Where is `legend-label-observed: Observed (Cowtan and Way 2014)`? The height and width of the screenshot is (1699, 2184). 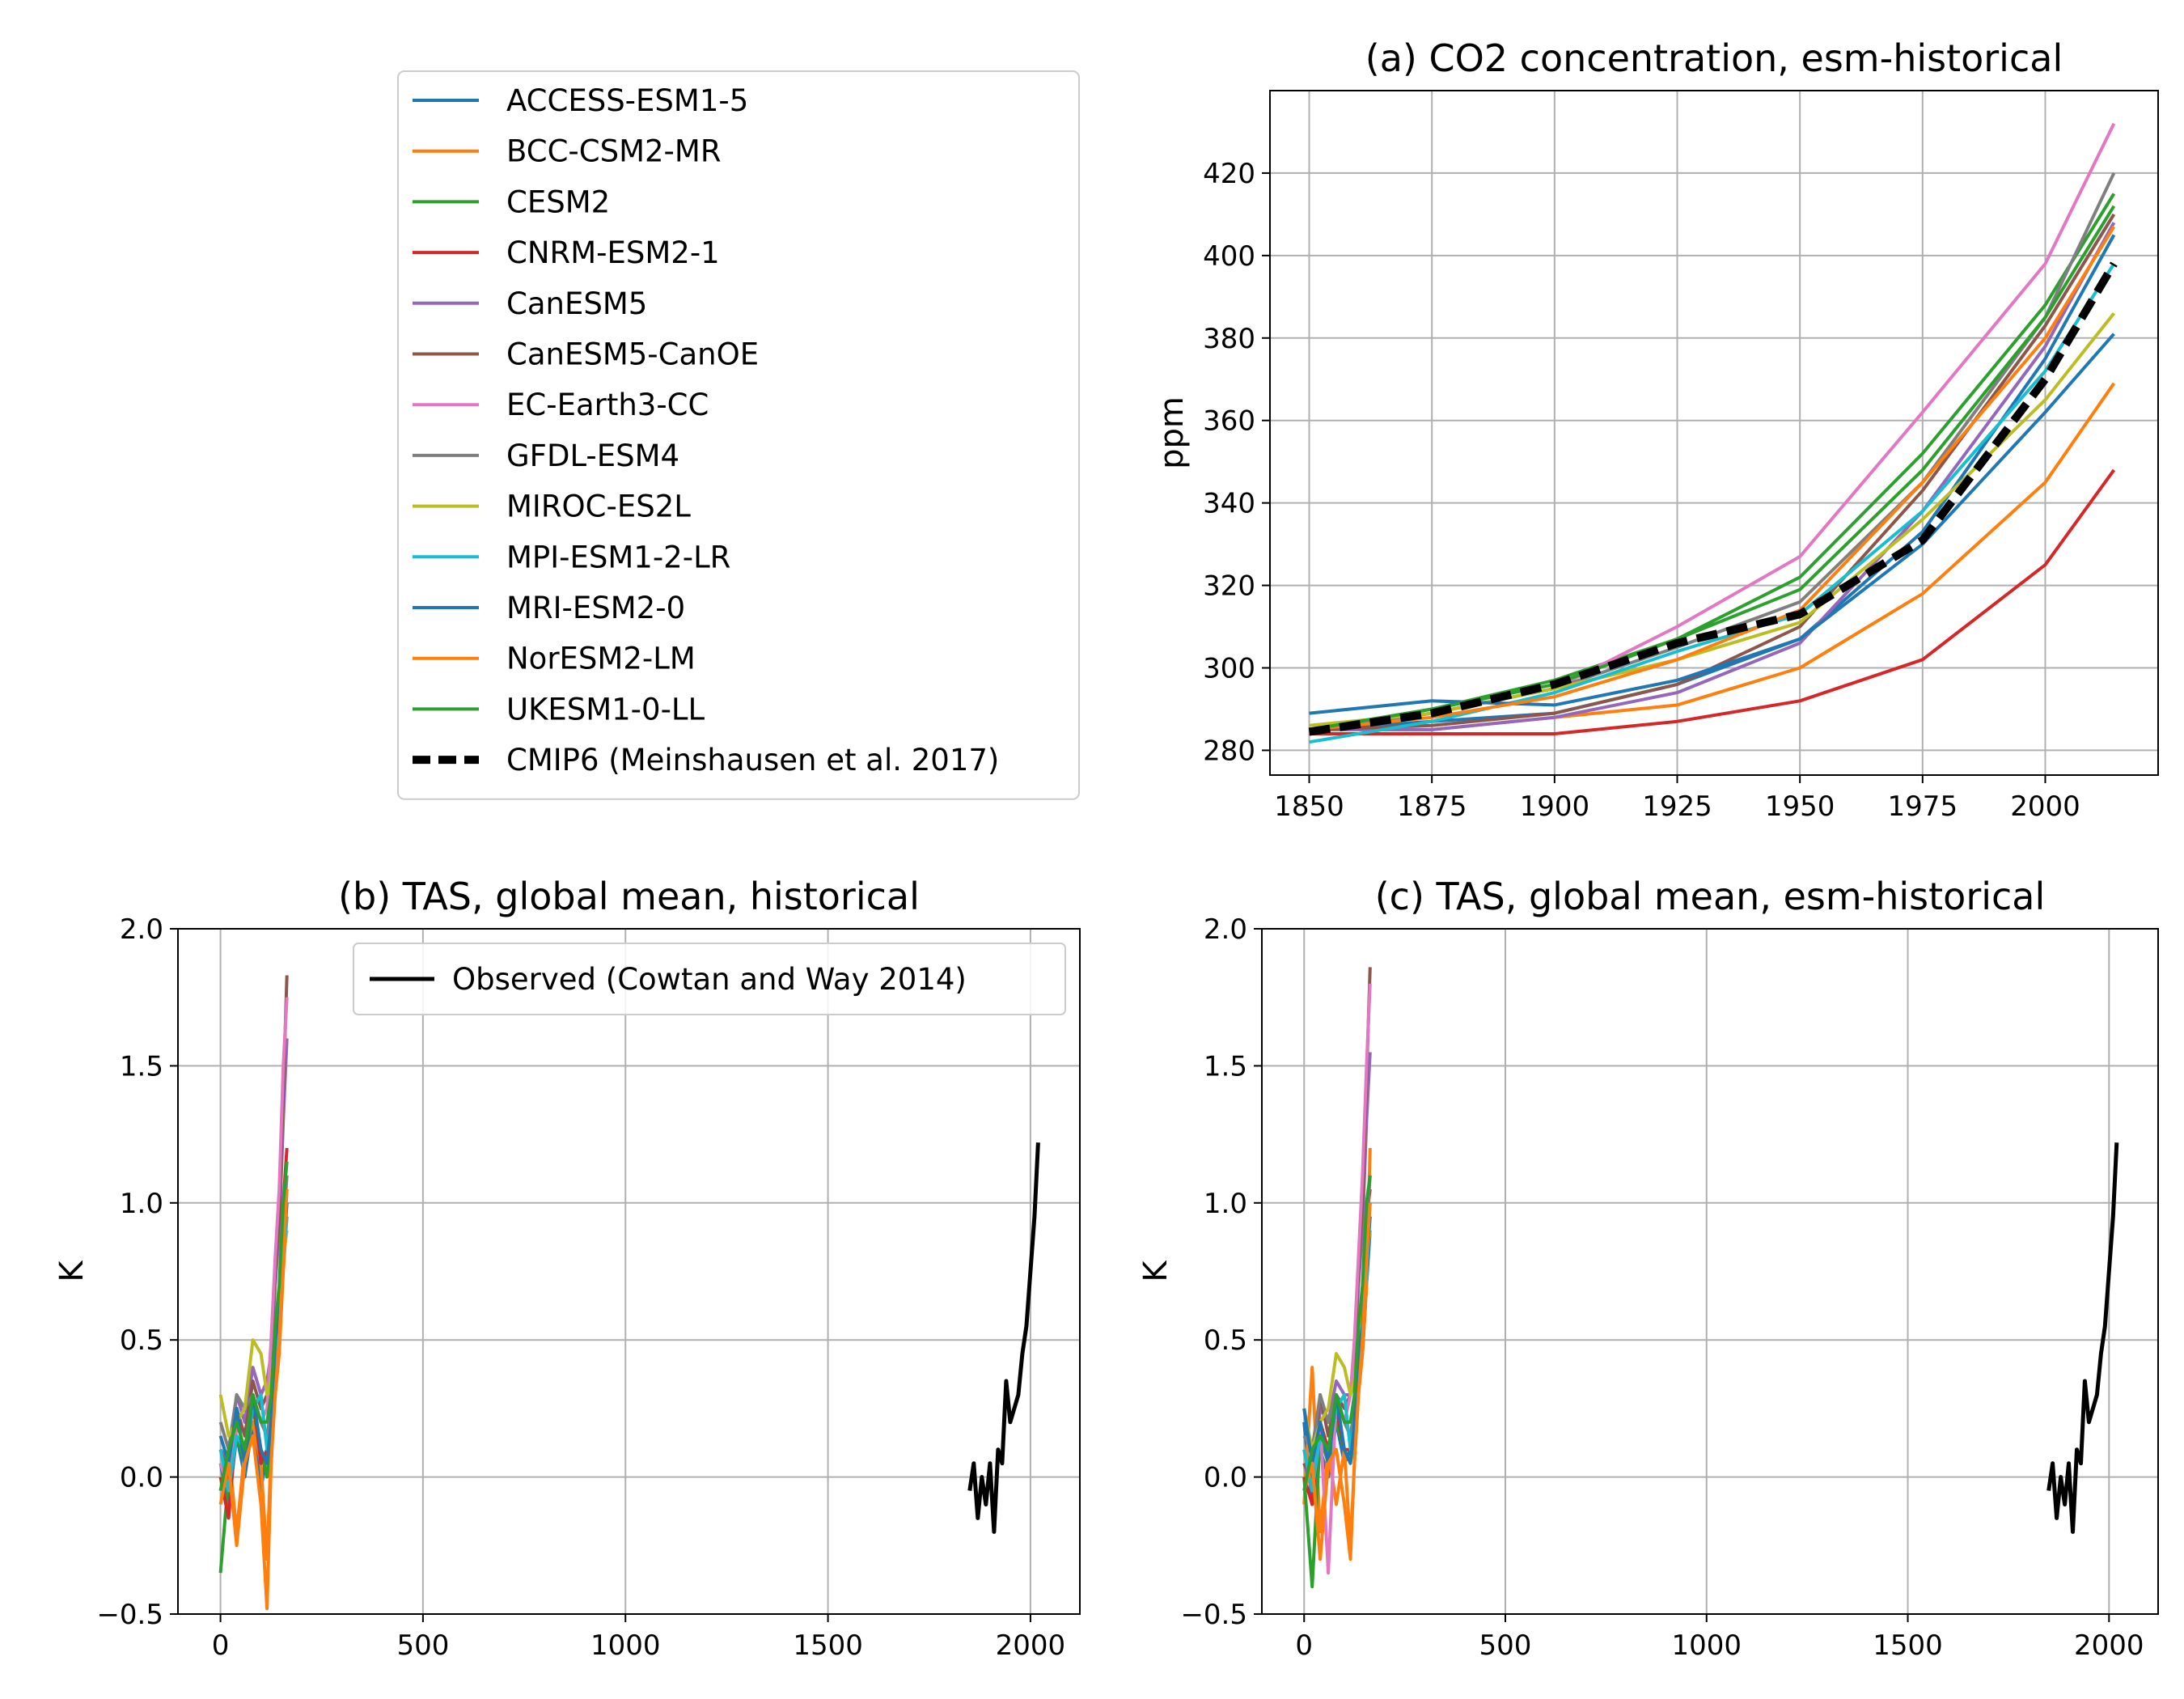
legend-label-observed: Observed (Cowtan and Way 2014) is located at coordinates (709, 979).